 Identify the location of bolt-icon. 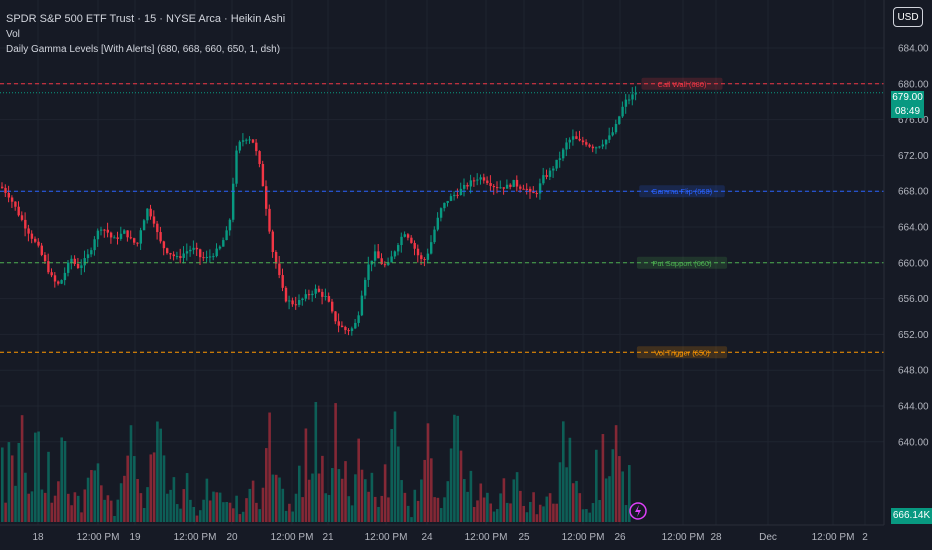
(638, 511).